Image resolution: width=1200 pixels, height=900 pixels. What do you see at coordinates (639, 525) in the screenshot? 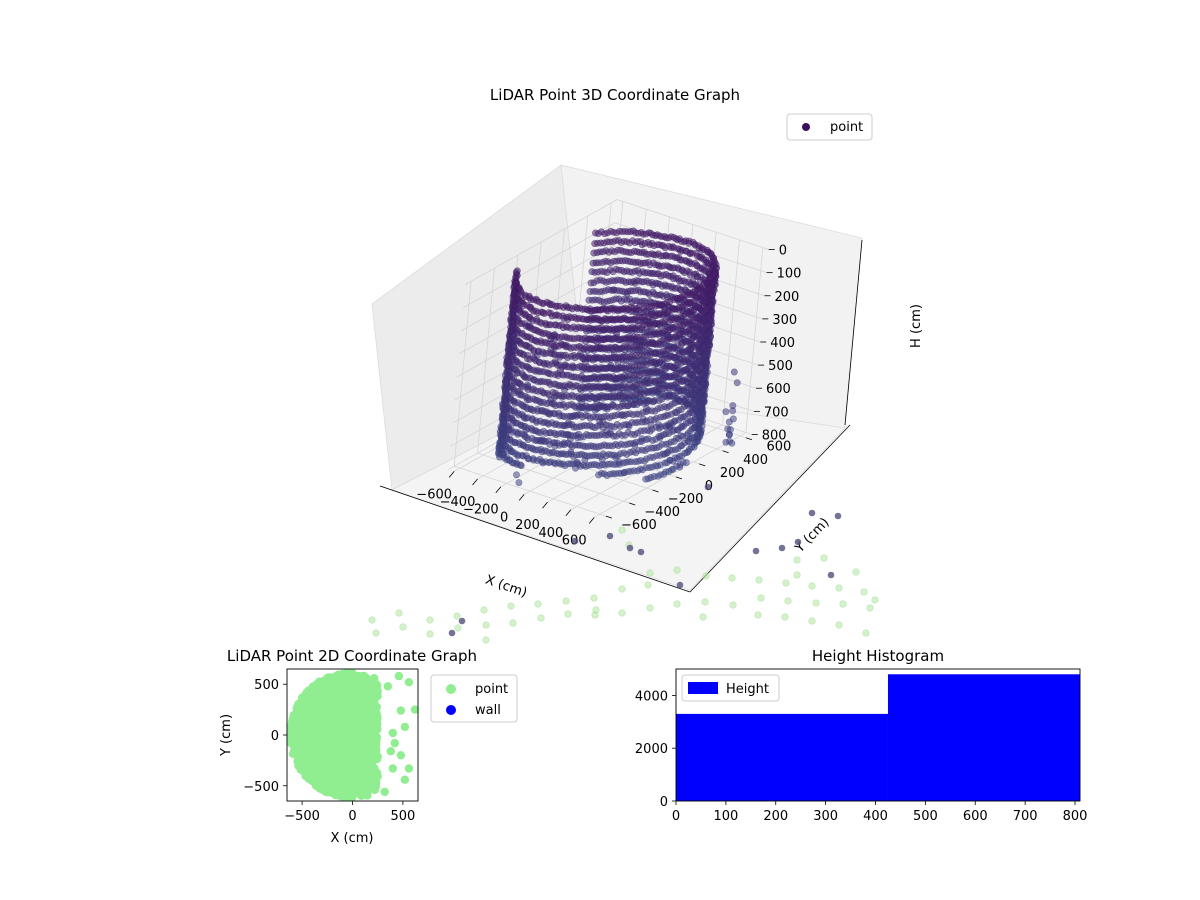
I see `y-tick-label-3d: −600` at bounding box center [639, 525].